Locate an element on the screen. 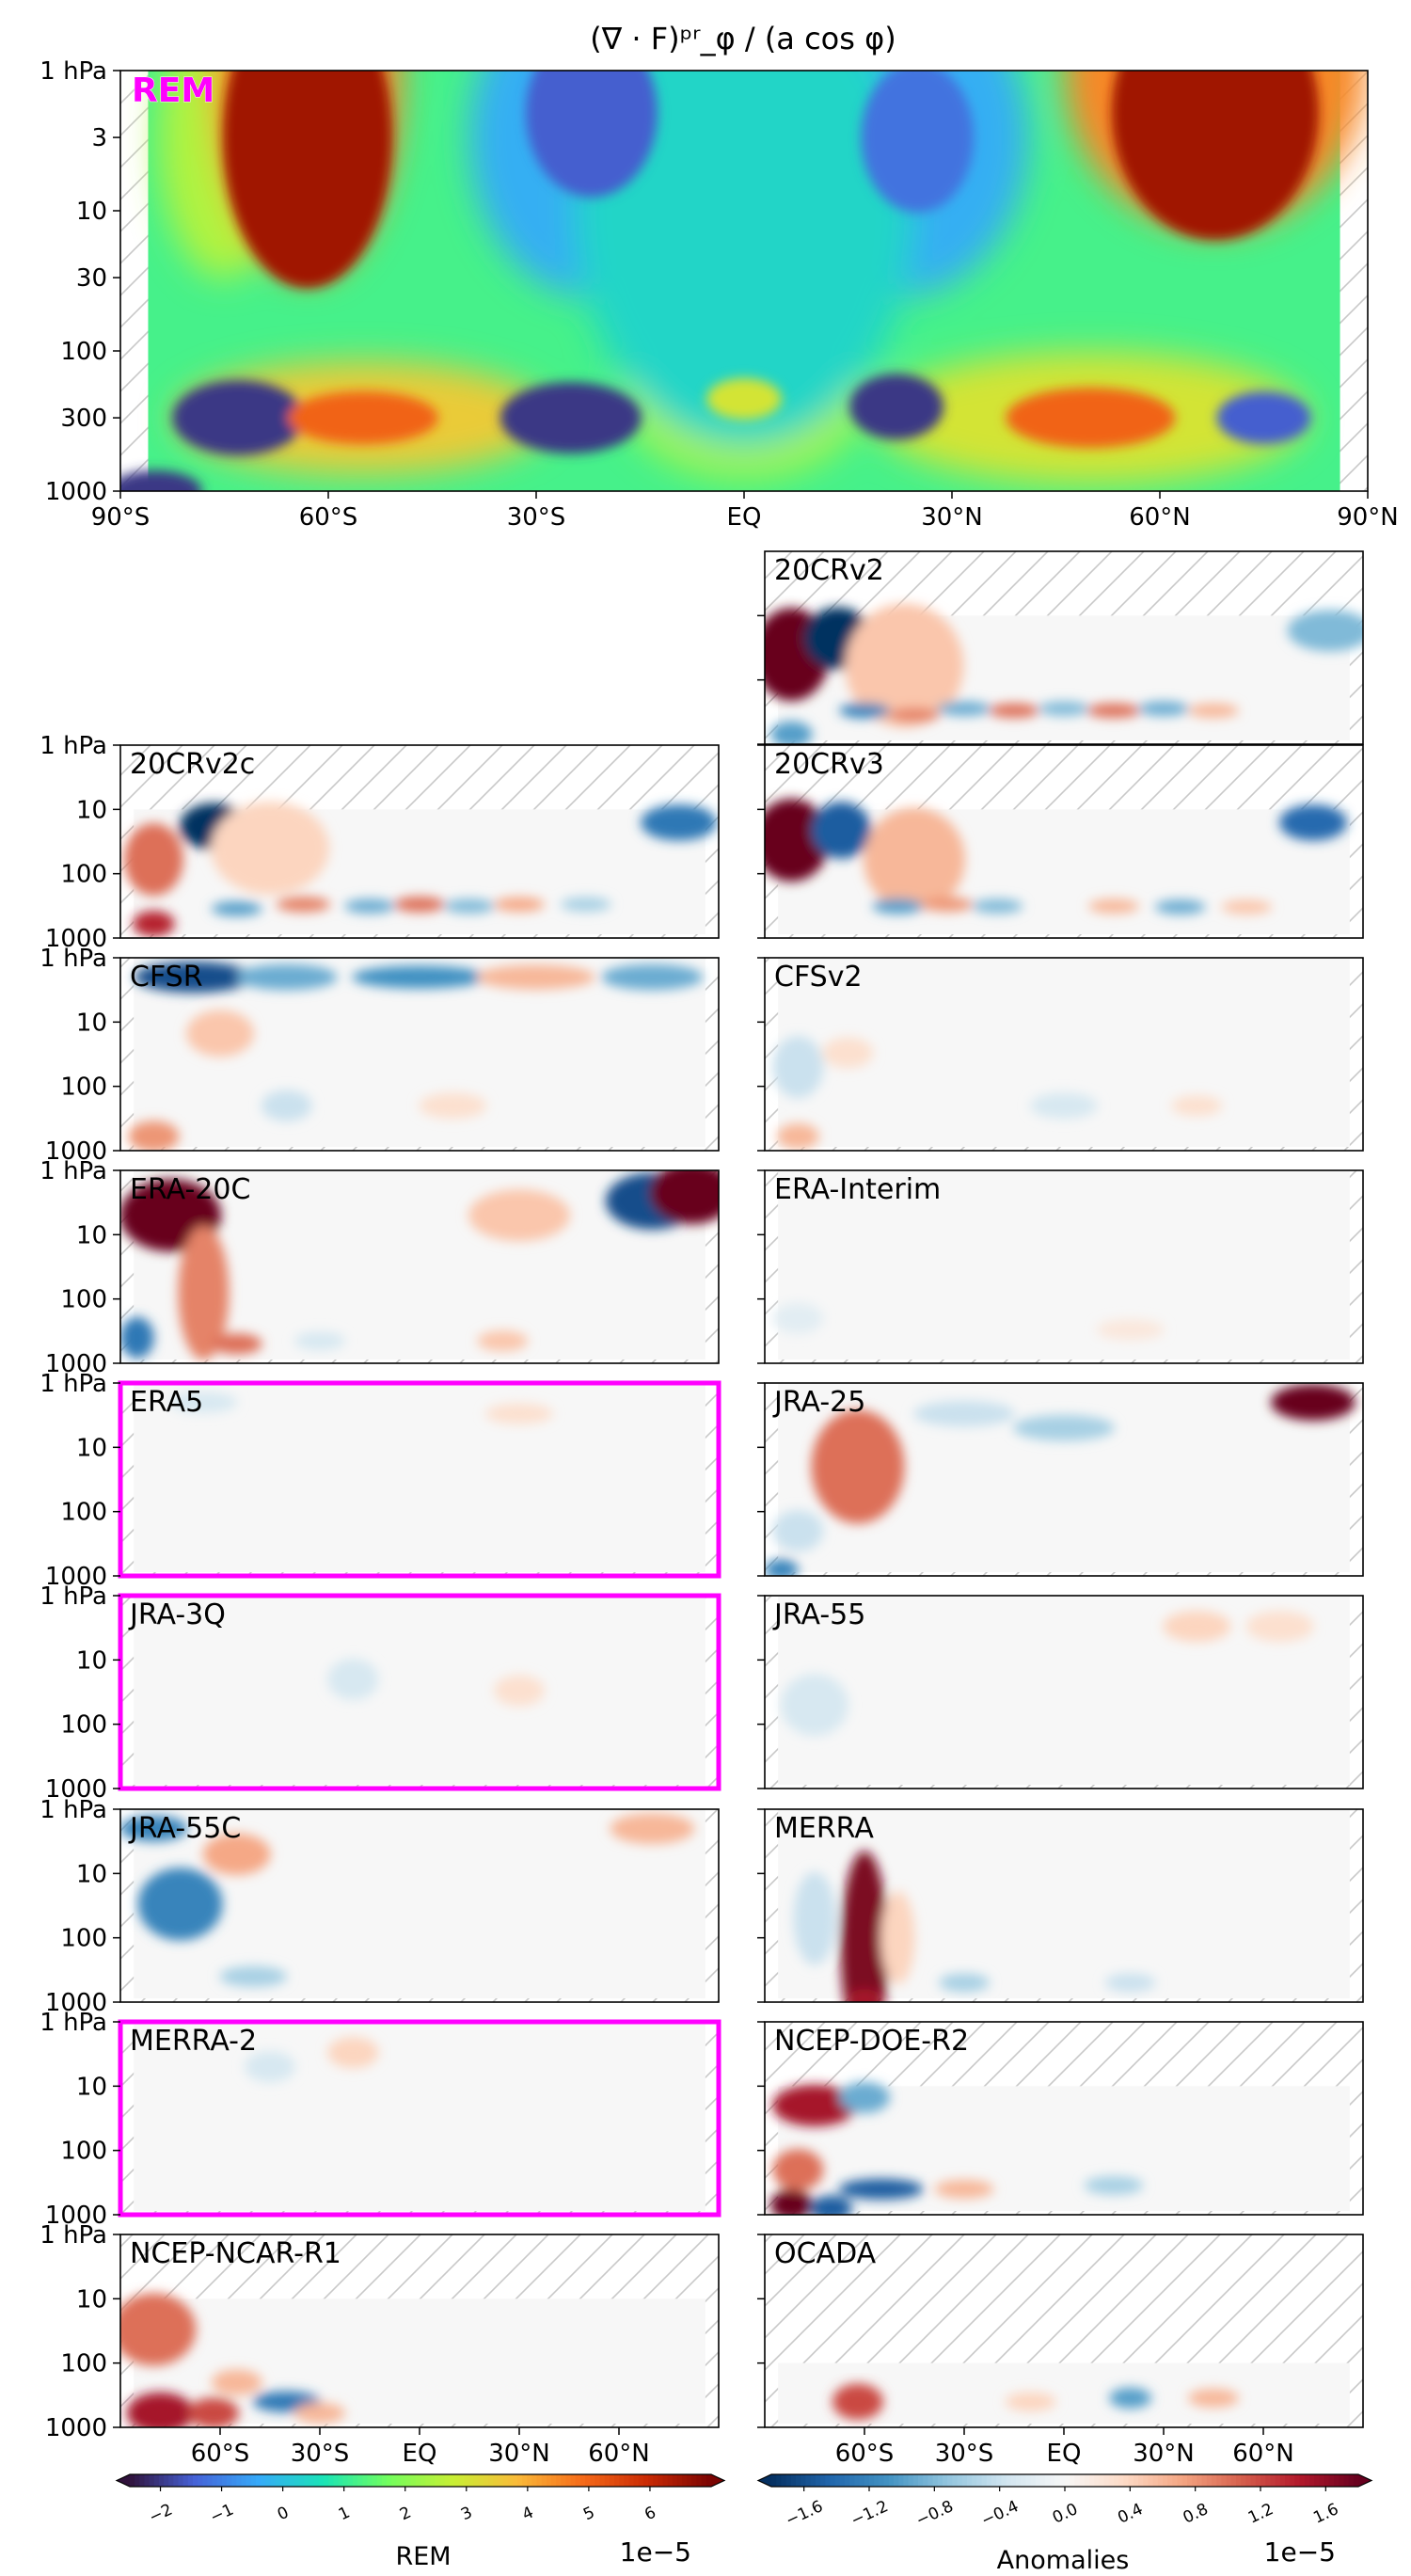 The image size is (1411, 2576). rem-colorbar-tick-label: 4 is located at coordinates (527, 2514).